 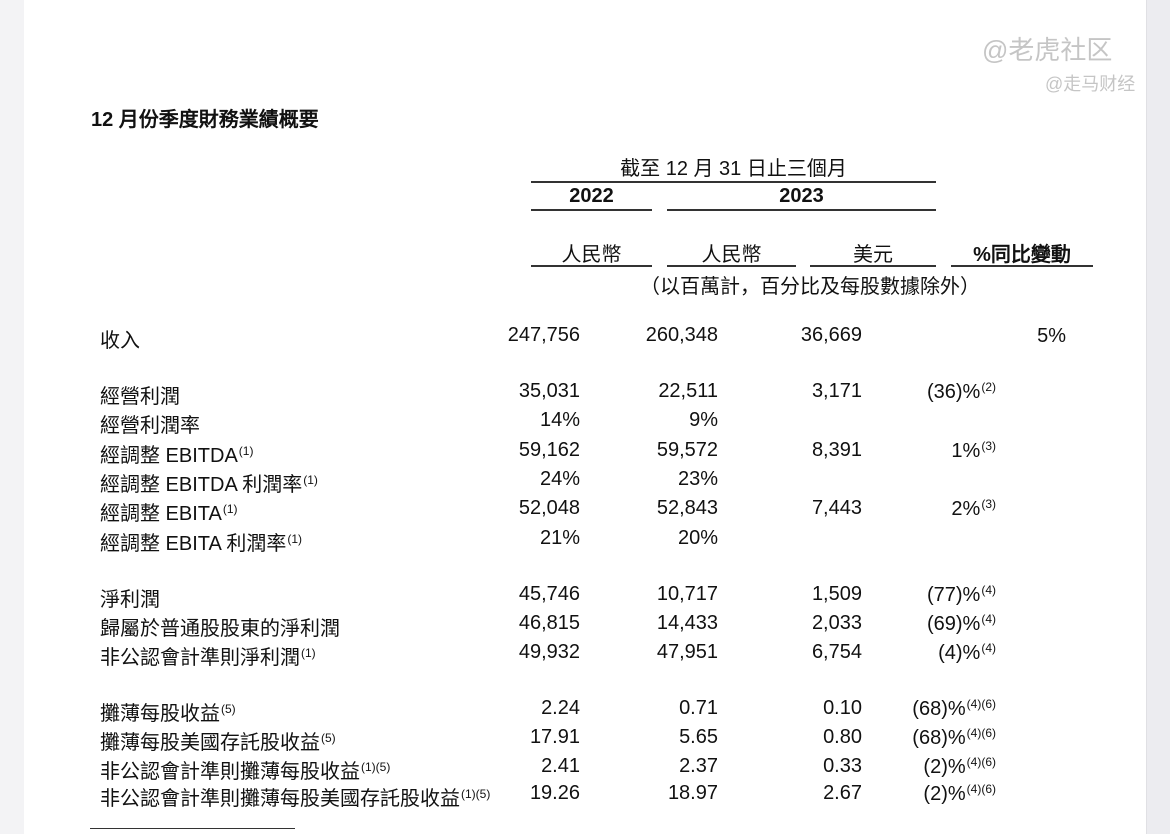 What do you see at coordinates (230, 772) in the screenshot?
I see `row-label-text: 非公認會計準則攤薄每股收益` at bounding box center [230, 772].